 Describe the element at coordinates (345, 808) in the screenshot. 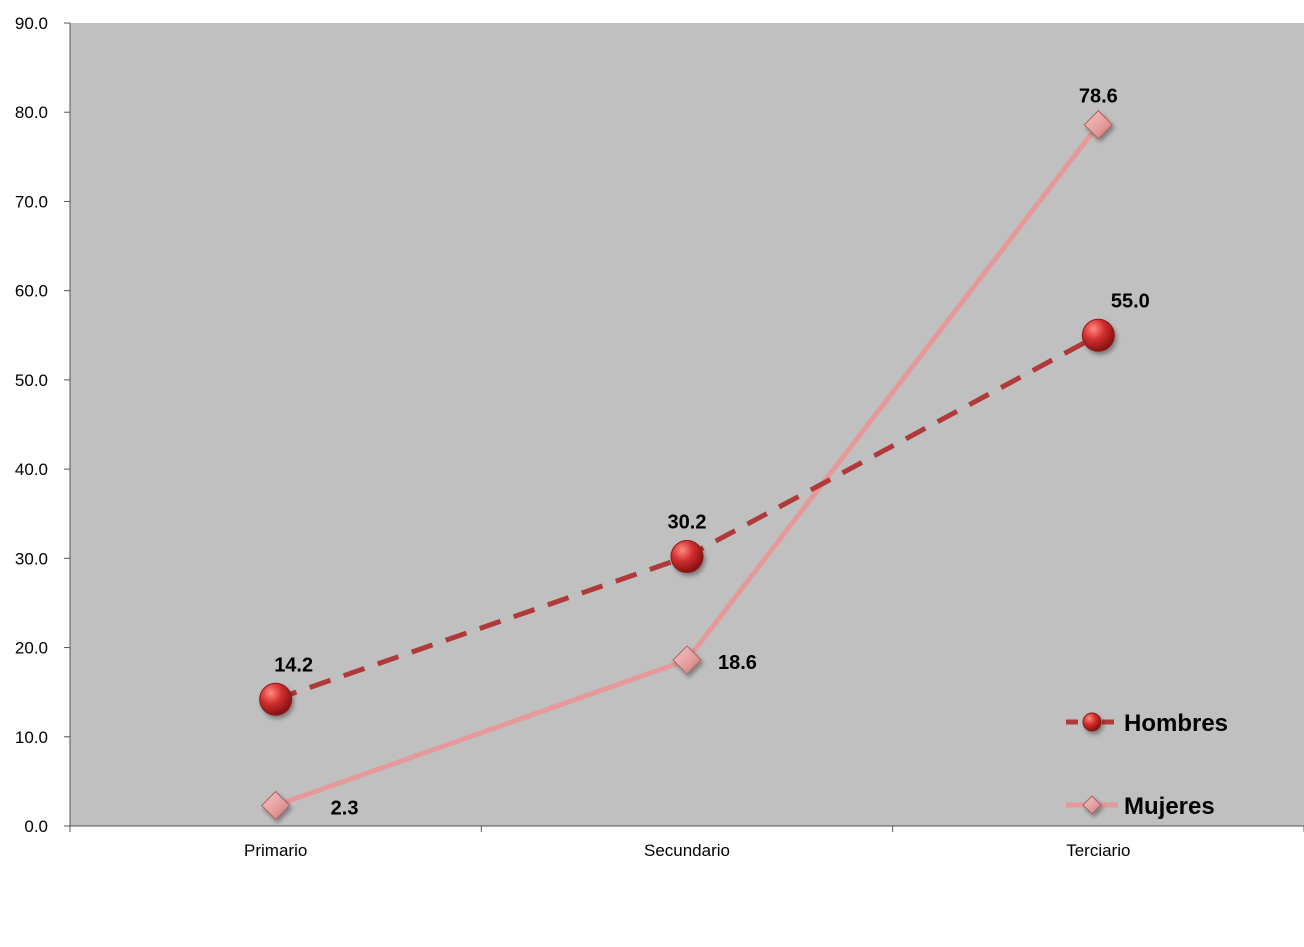

I see `data-label: 2.3` at that location.